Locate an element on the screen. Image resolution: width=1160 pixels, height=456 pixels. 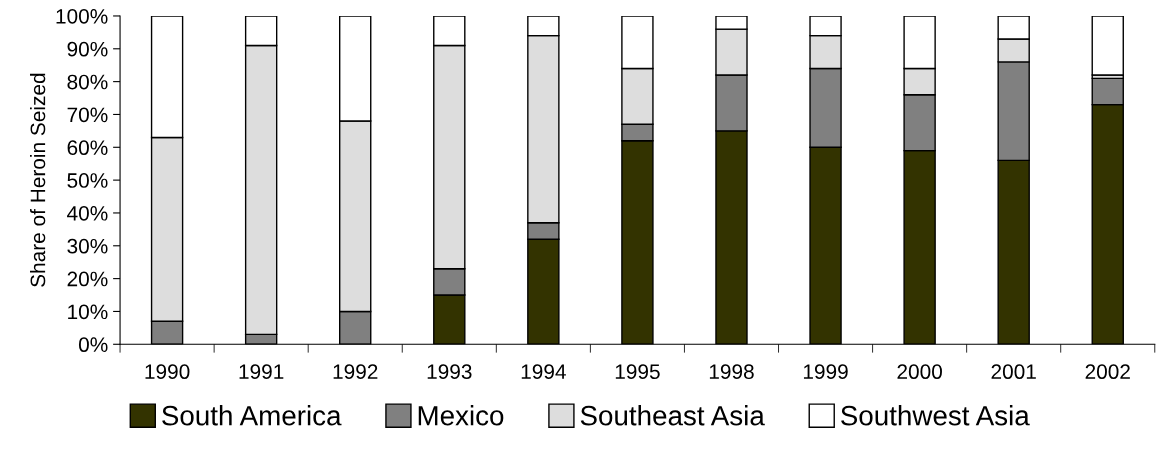
y-tick-label: 60% is located at coordinates (87, 148).